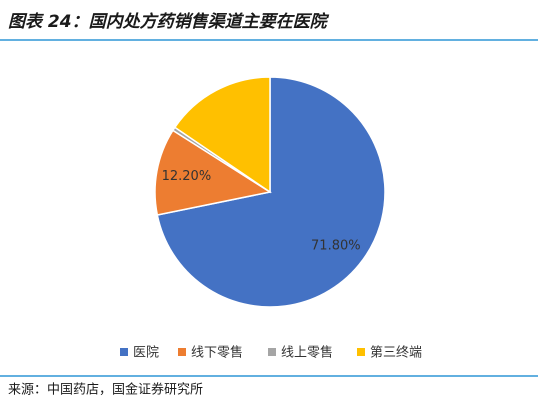 The width and height of the screenshot is (538, 408). What do you see at coordinates (146, 353) in the screenshot?
I see `legend-label: 医院` at bounding box center [146, 353].